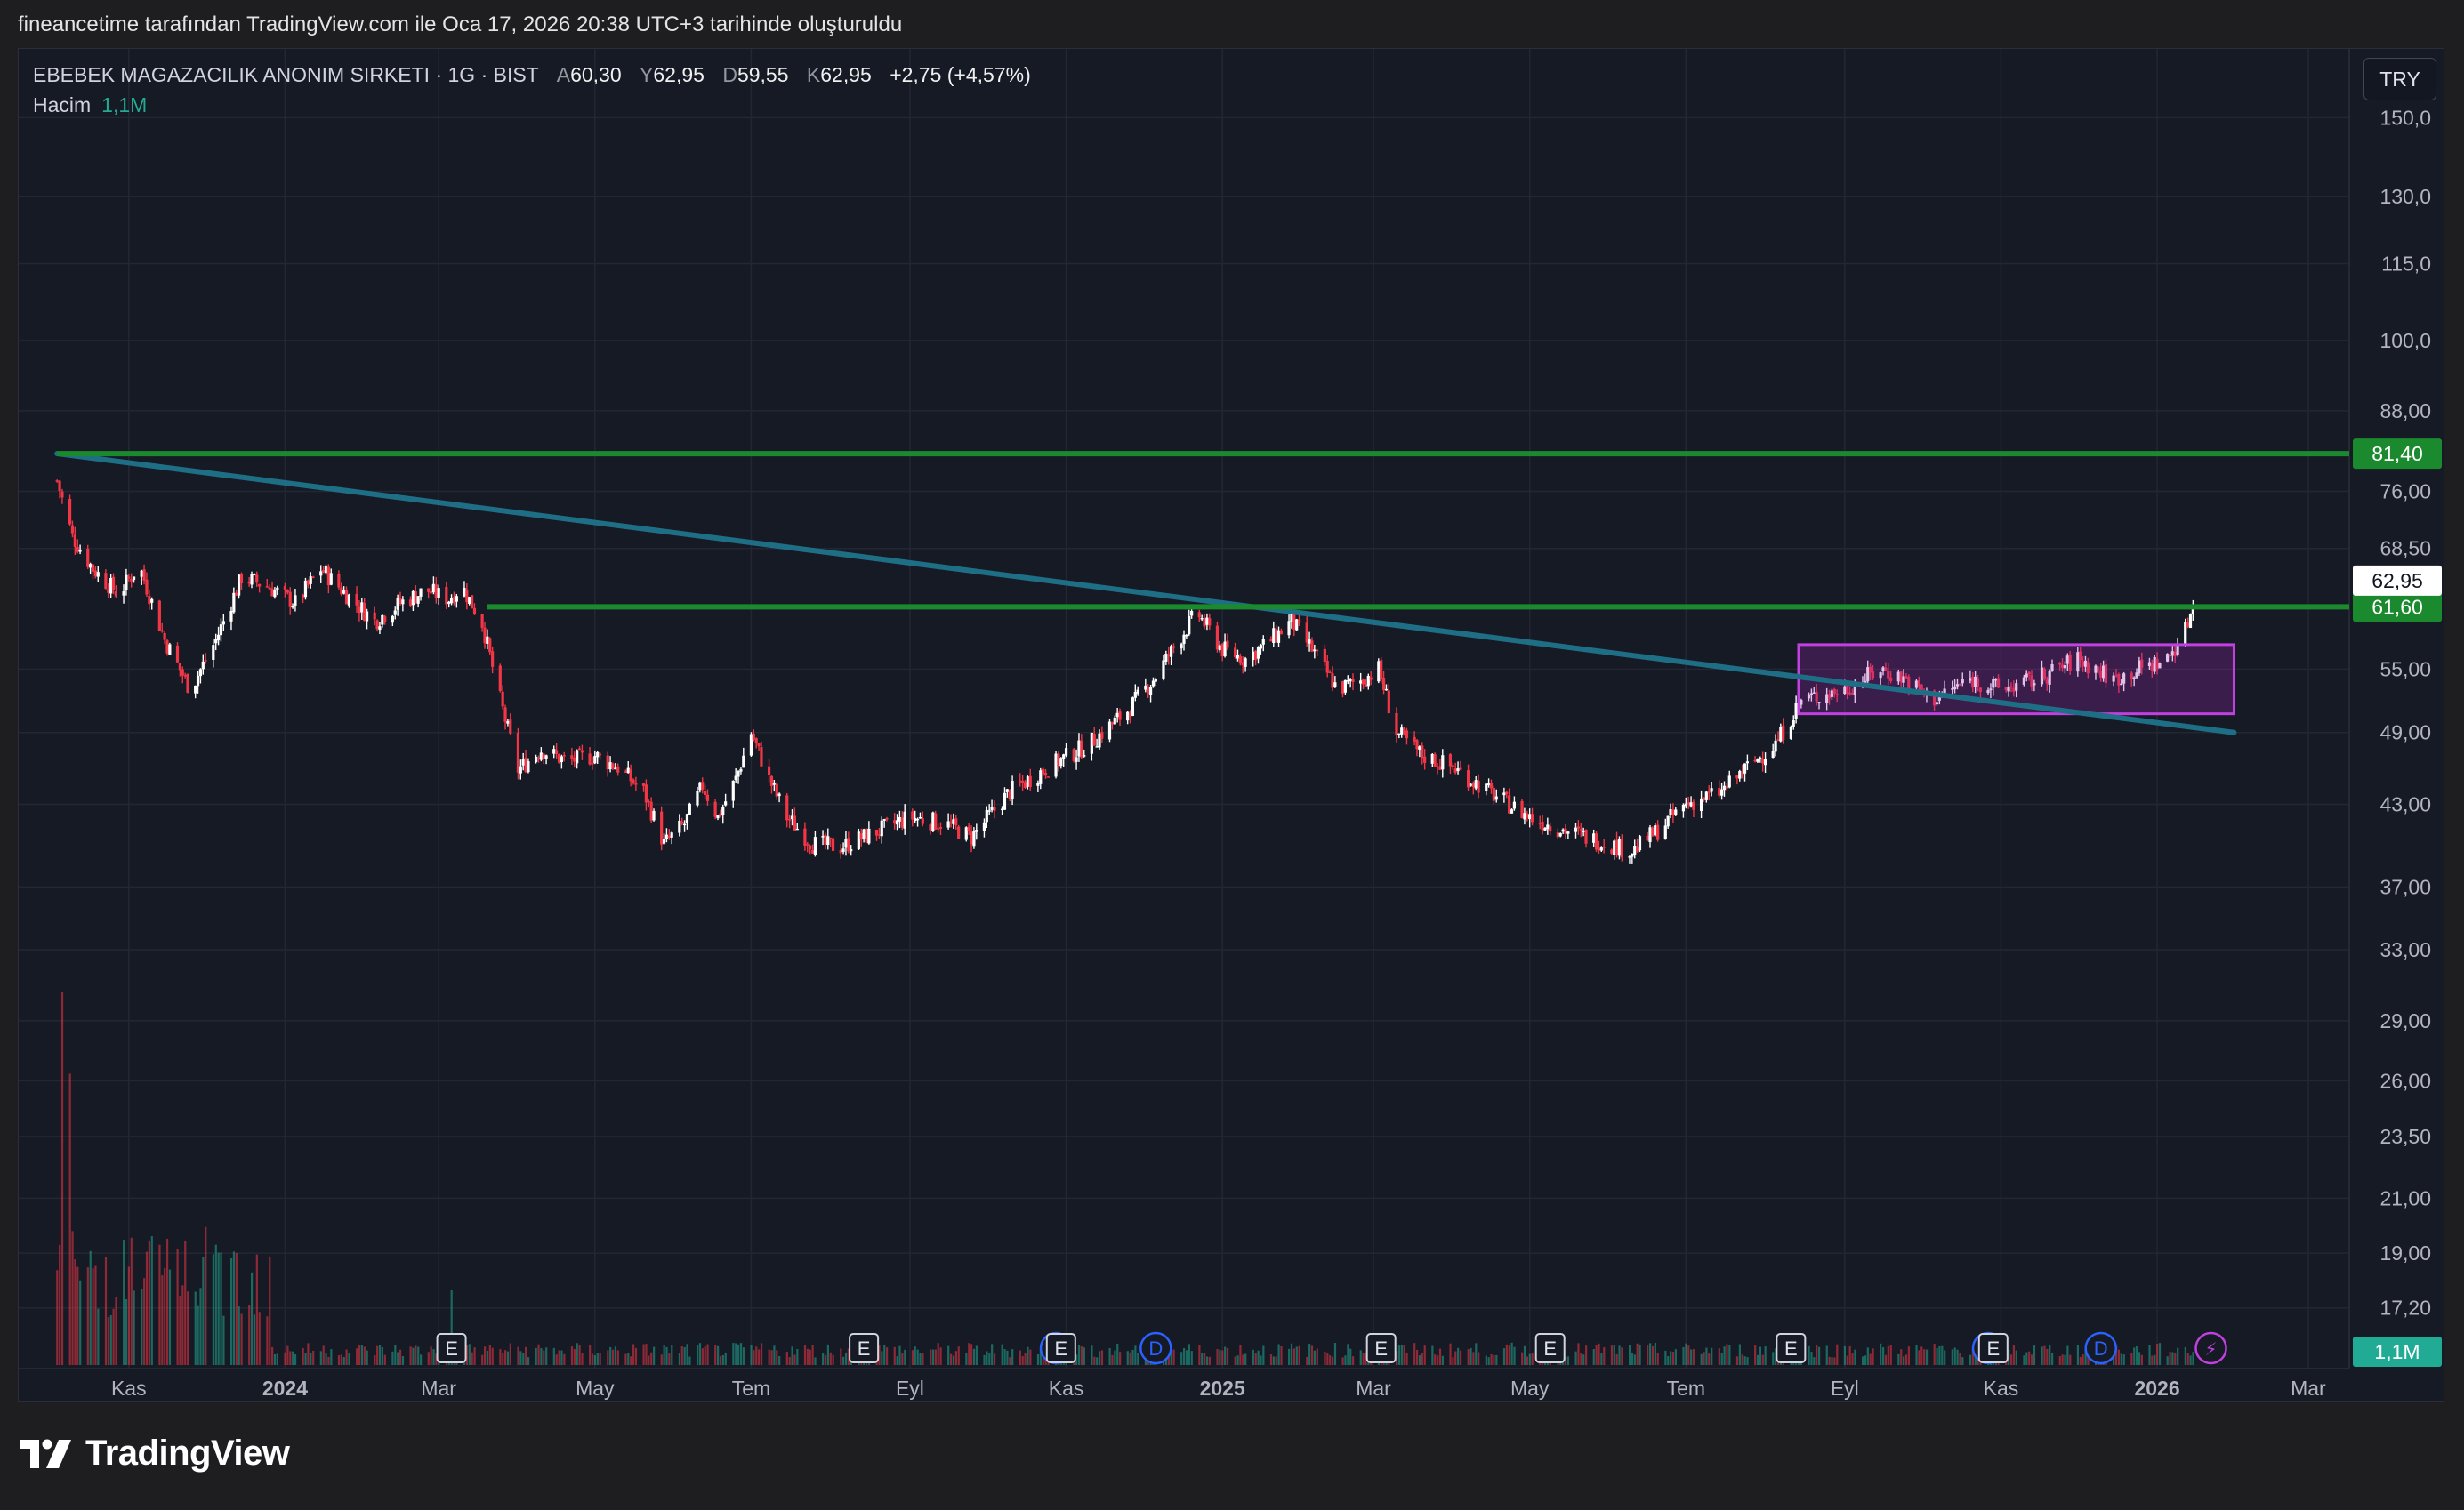 This screenshot has width=2464, height=1510. I want to click on volume-tag, so click(2397, 1352).